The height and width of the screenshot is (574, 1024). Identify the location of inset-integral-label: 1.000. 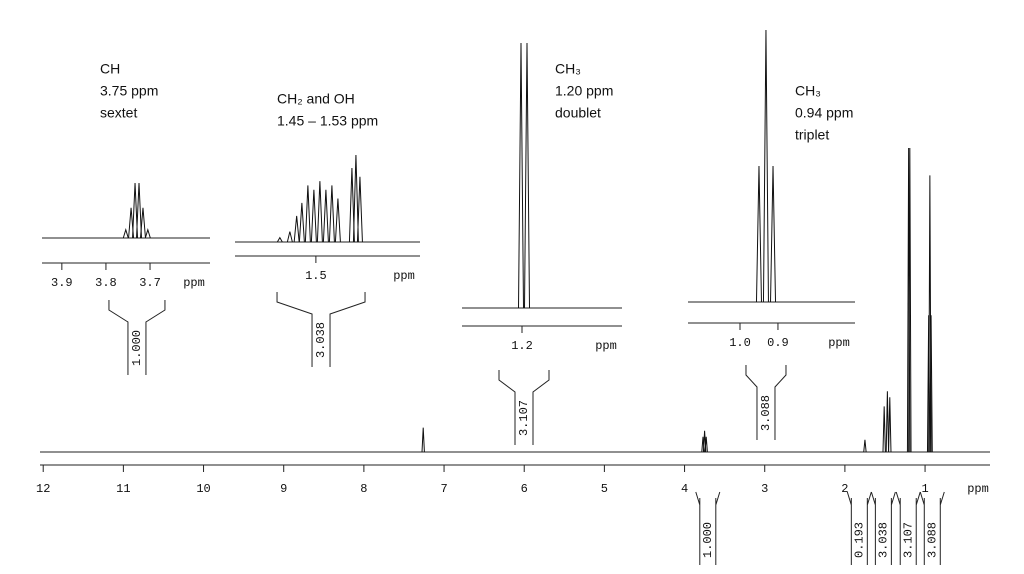
(137, 348).